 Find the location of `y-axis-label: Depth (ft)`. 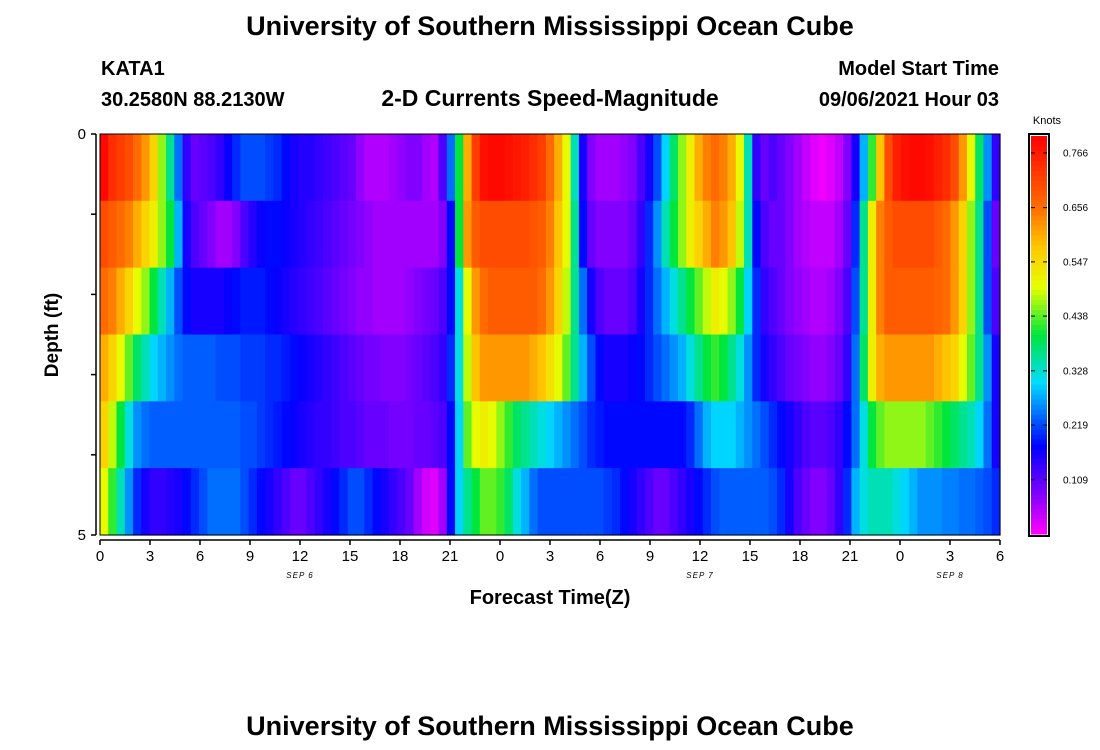

y-axis-label: Depth (ft) is located at coordinates (52, 335).